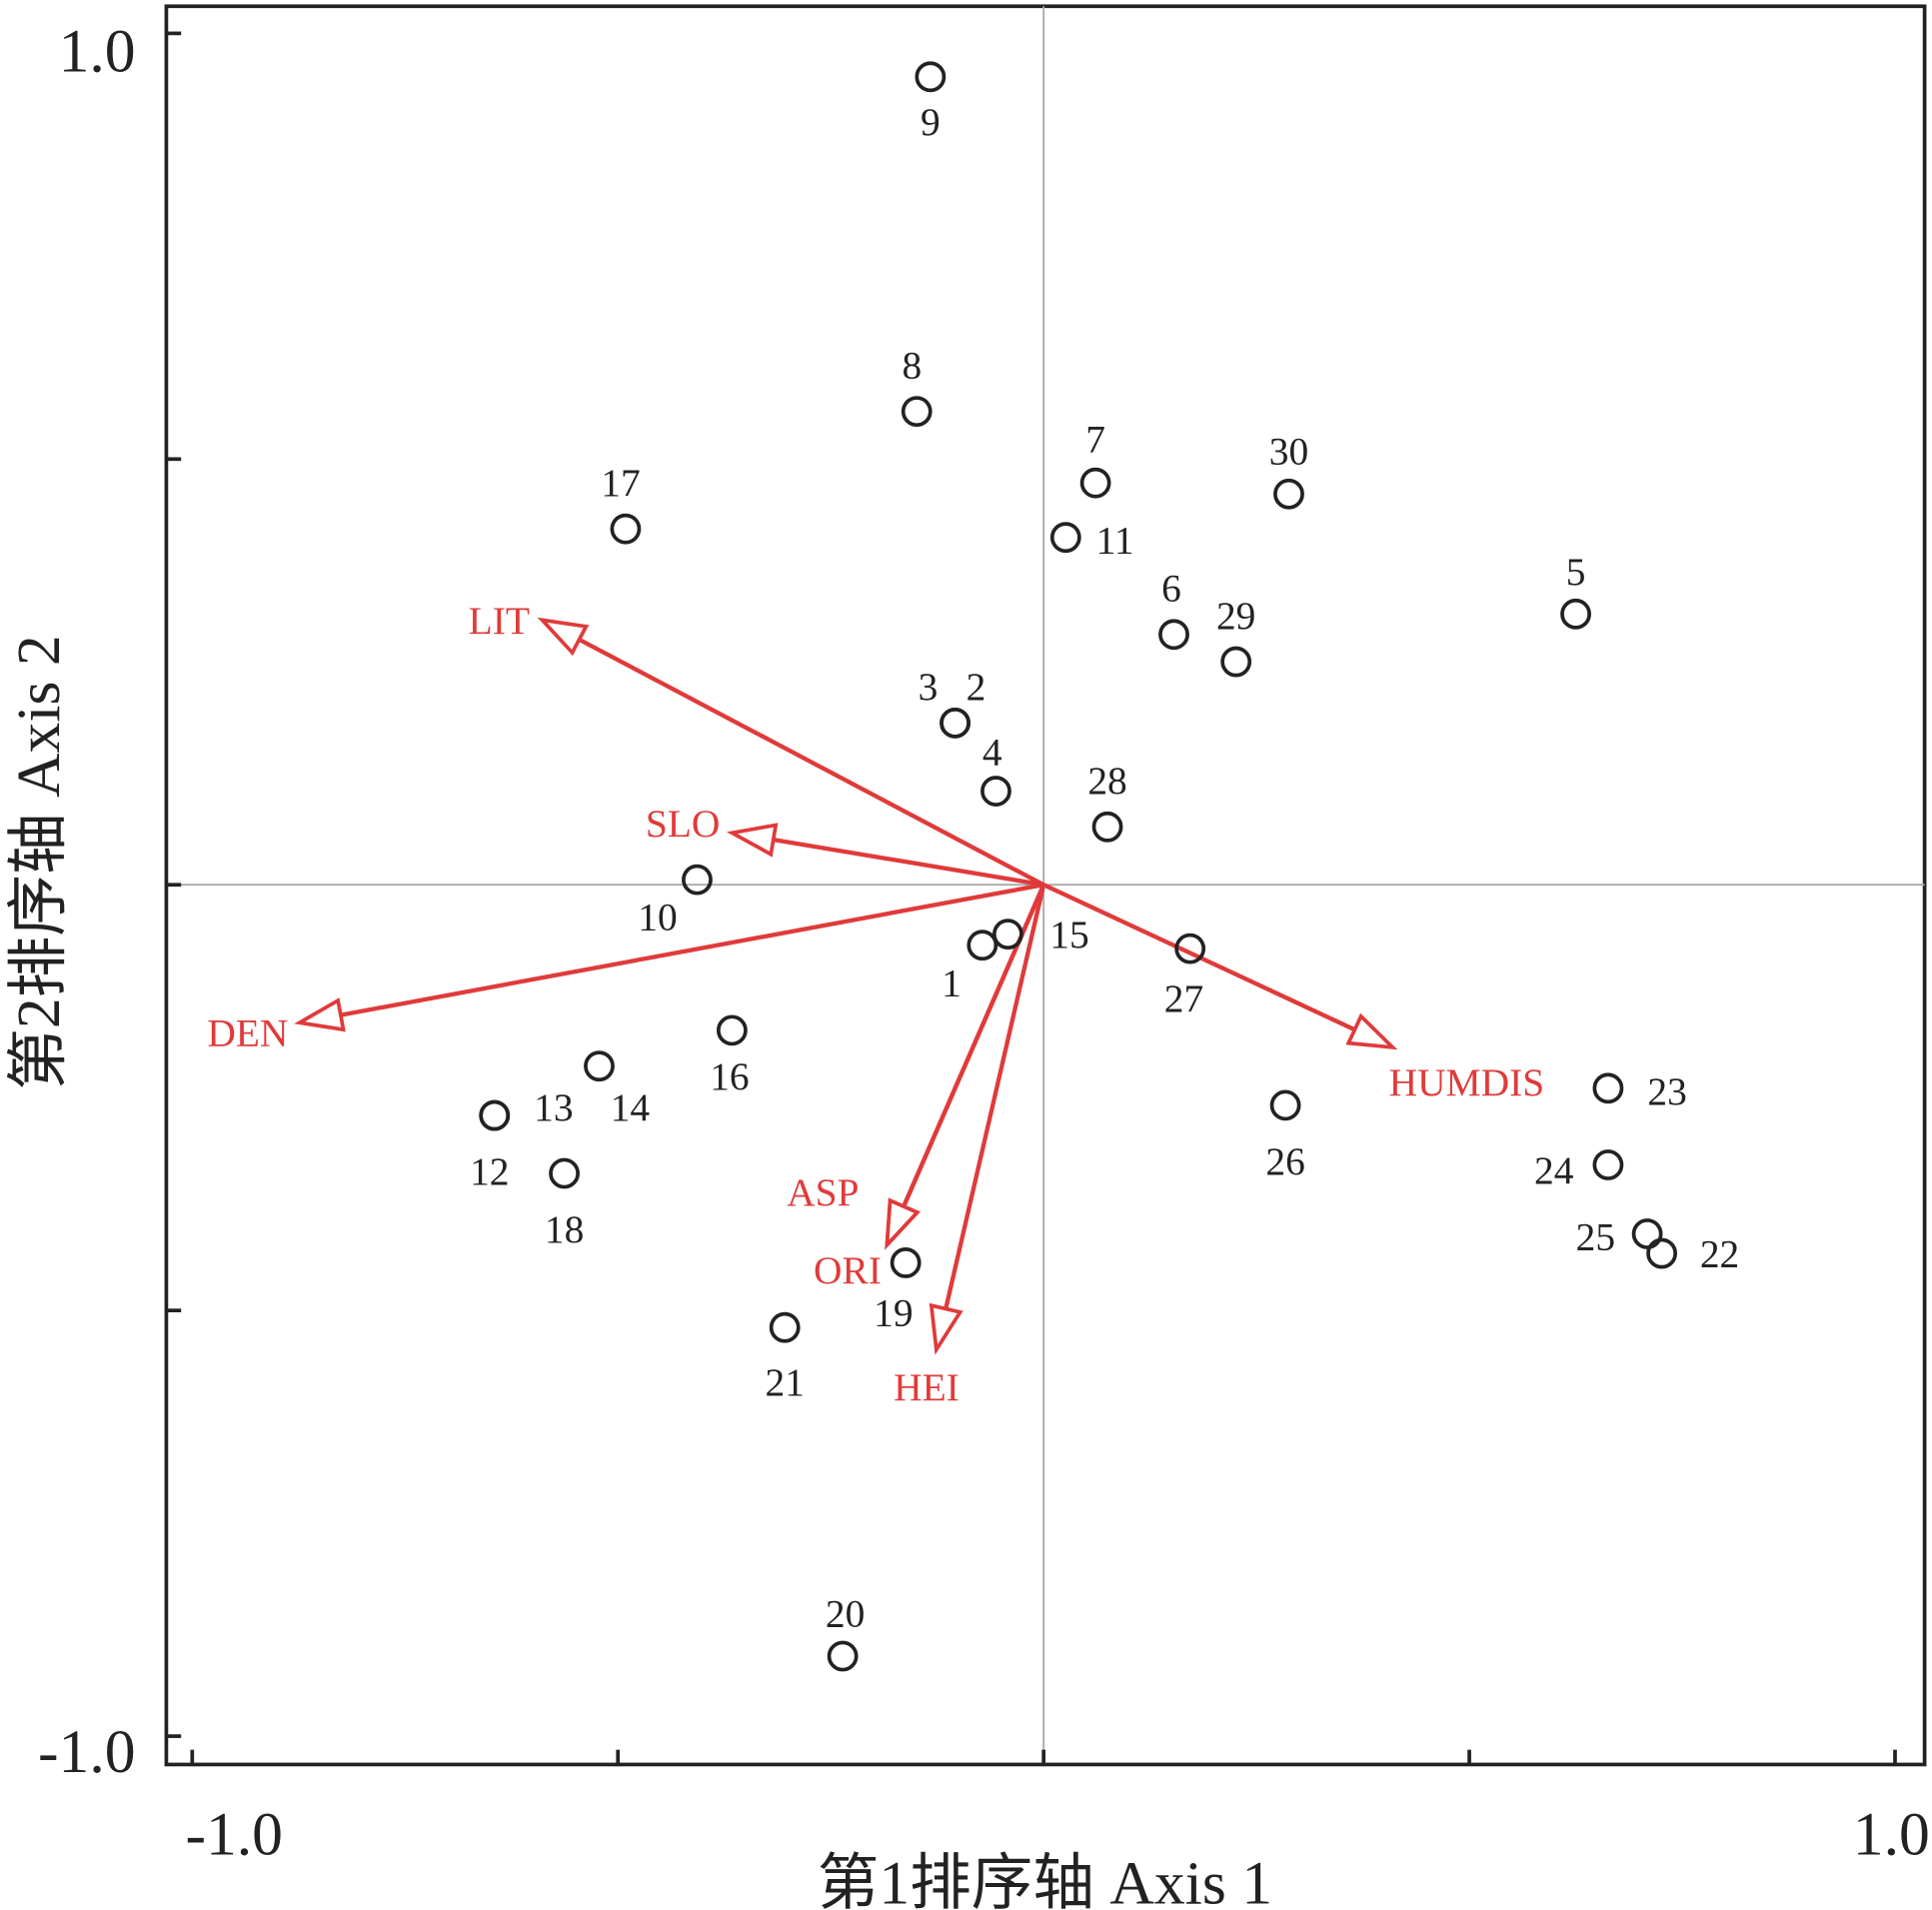  I want to click on data-point-18: 18, so click(564, 1204).